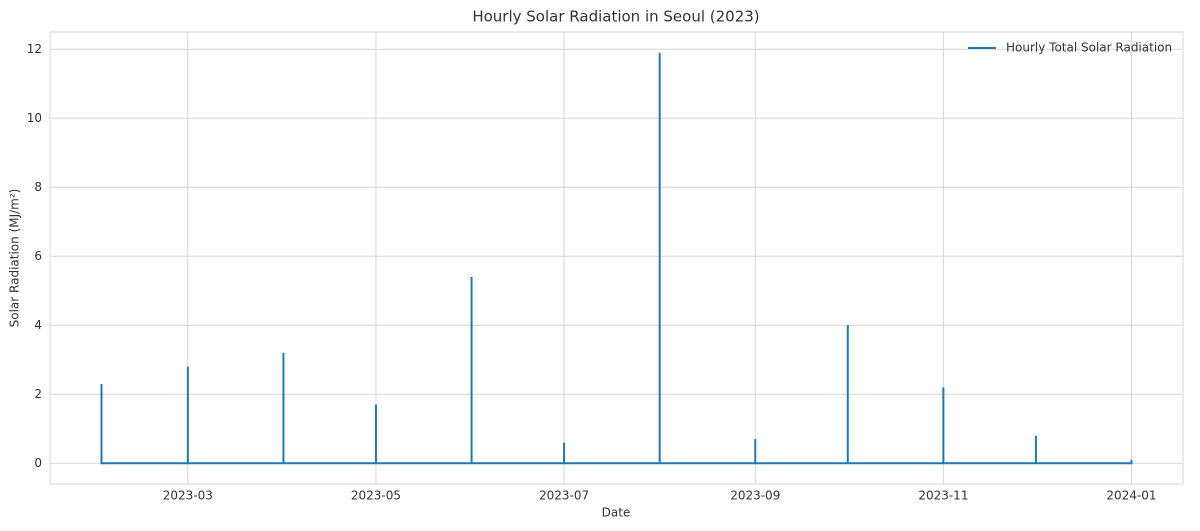 Image resolution: width=1200 pixels, height=531 pixels. What do you see at coordinates (38, 394) in the screenshot?
I see `y-tick-label: 2` at bounding box center [38, 394].